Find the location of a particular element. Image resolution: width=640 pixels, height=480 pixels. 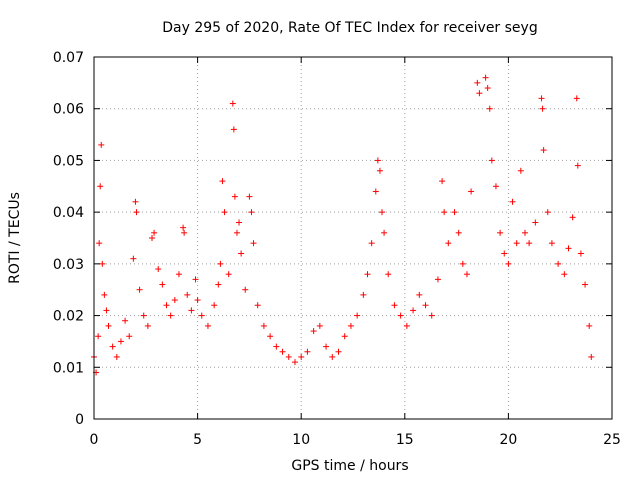

x-axis-label: GPS time / hours is located at coordinates (349, 466).